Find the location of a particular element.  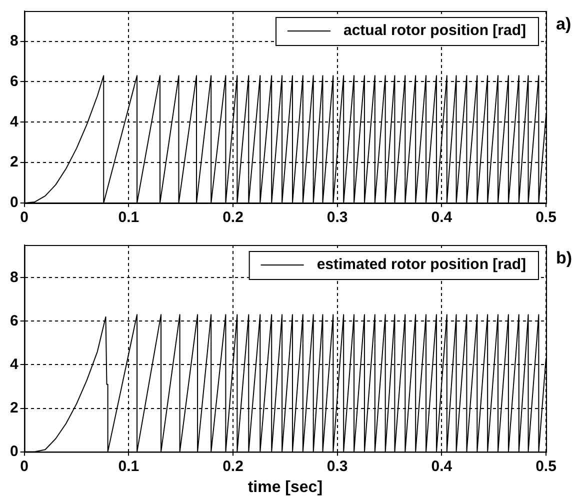

legend-label: estimated rotor position [rad] is located at coordinates (421, 265).